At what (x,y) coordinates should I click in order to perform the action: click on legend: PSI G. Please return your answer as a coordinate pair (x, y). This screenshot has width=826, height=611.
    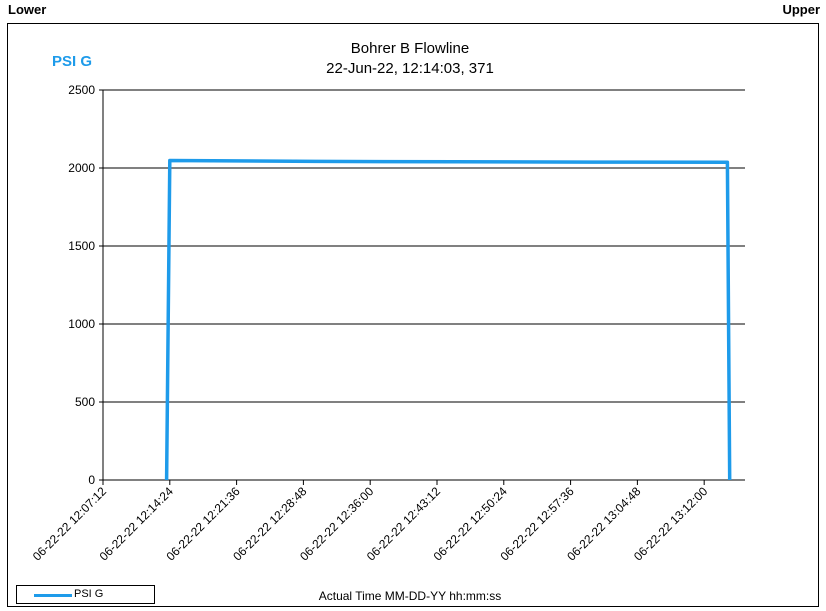
    Looking at the image, I should click on (85, 594).